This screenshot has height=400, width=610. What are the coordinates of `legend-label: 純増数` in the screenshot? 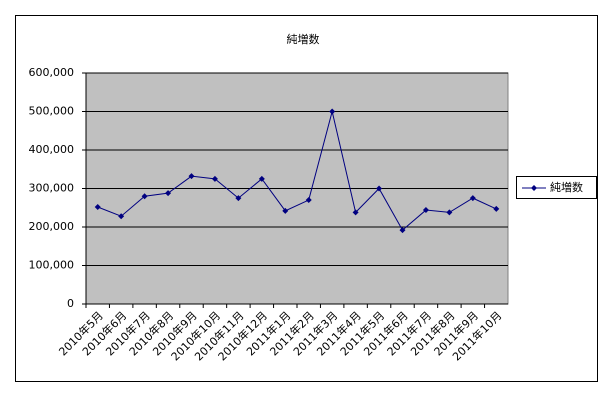 It's located at (566, 187).